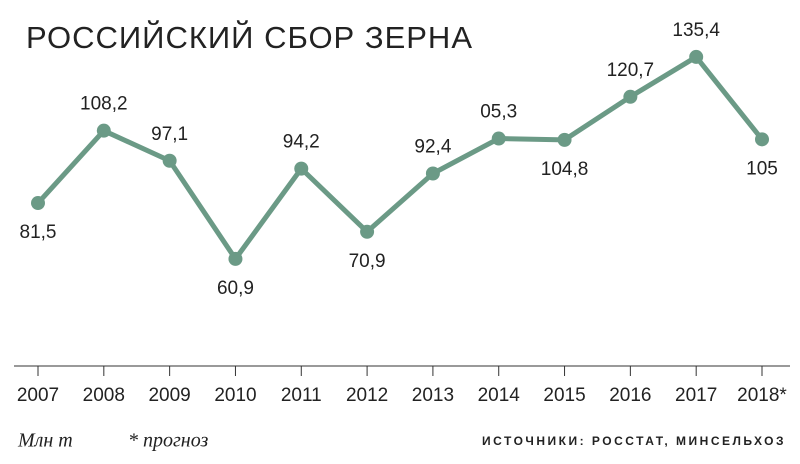 The image size is (800, 464). I want to click on x-tick-label: 2009, so click(169, 395).